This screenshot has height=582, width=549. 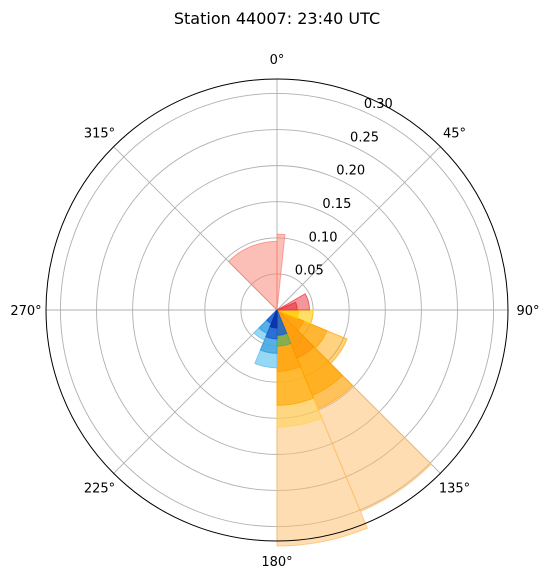 I want to click on radial-tick-labels: 0.05 0.10 0.15 0.20 0.25 0.30, so click(x=344, y=188).